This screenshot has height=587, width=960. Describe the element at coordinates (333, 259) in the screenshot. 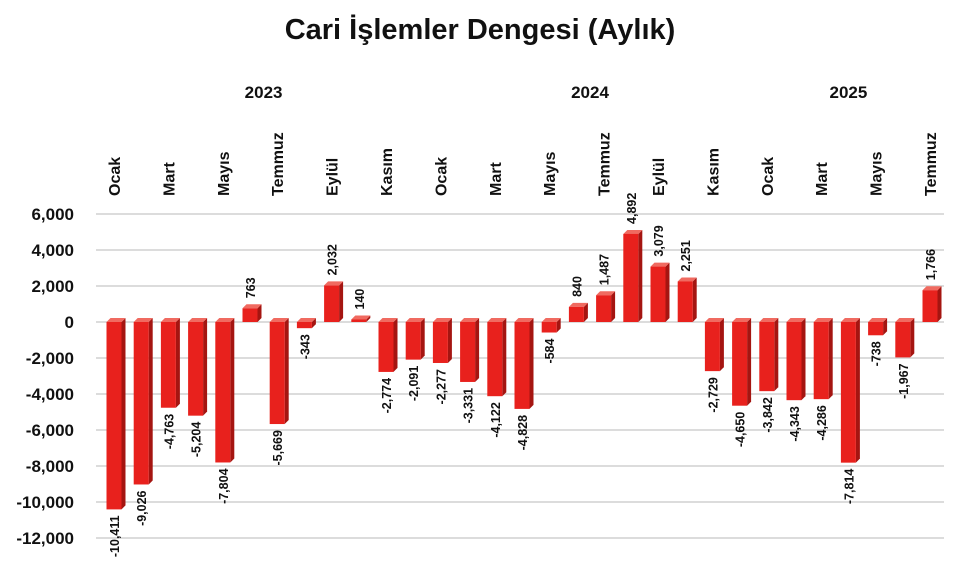

I see `data-label: 2,032` at that location.